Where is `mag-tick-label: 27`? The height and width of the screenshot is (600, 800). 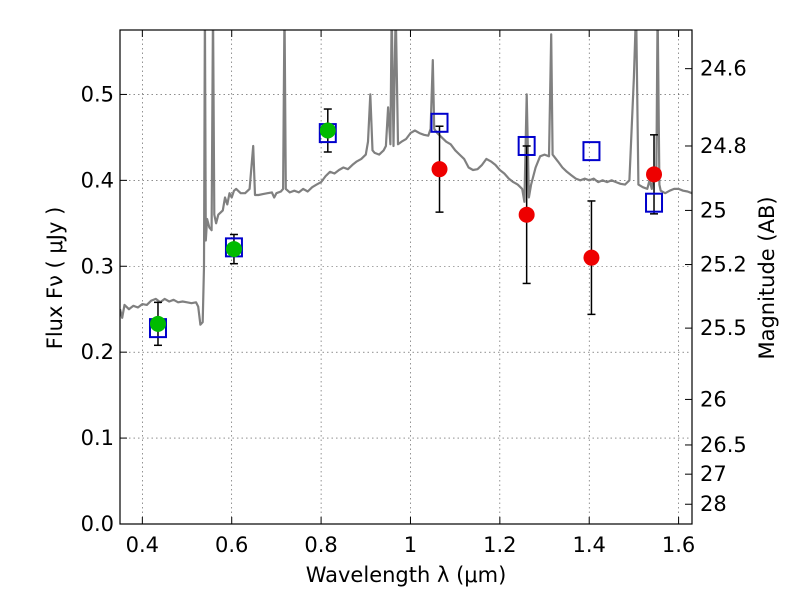 mag-tick-label: 27 is located at coordinates (713, 474).